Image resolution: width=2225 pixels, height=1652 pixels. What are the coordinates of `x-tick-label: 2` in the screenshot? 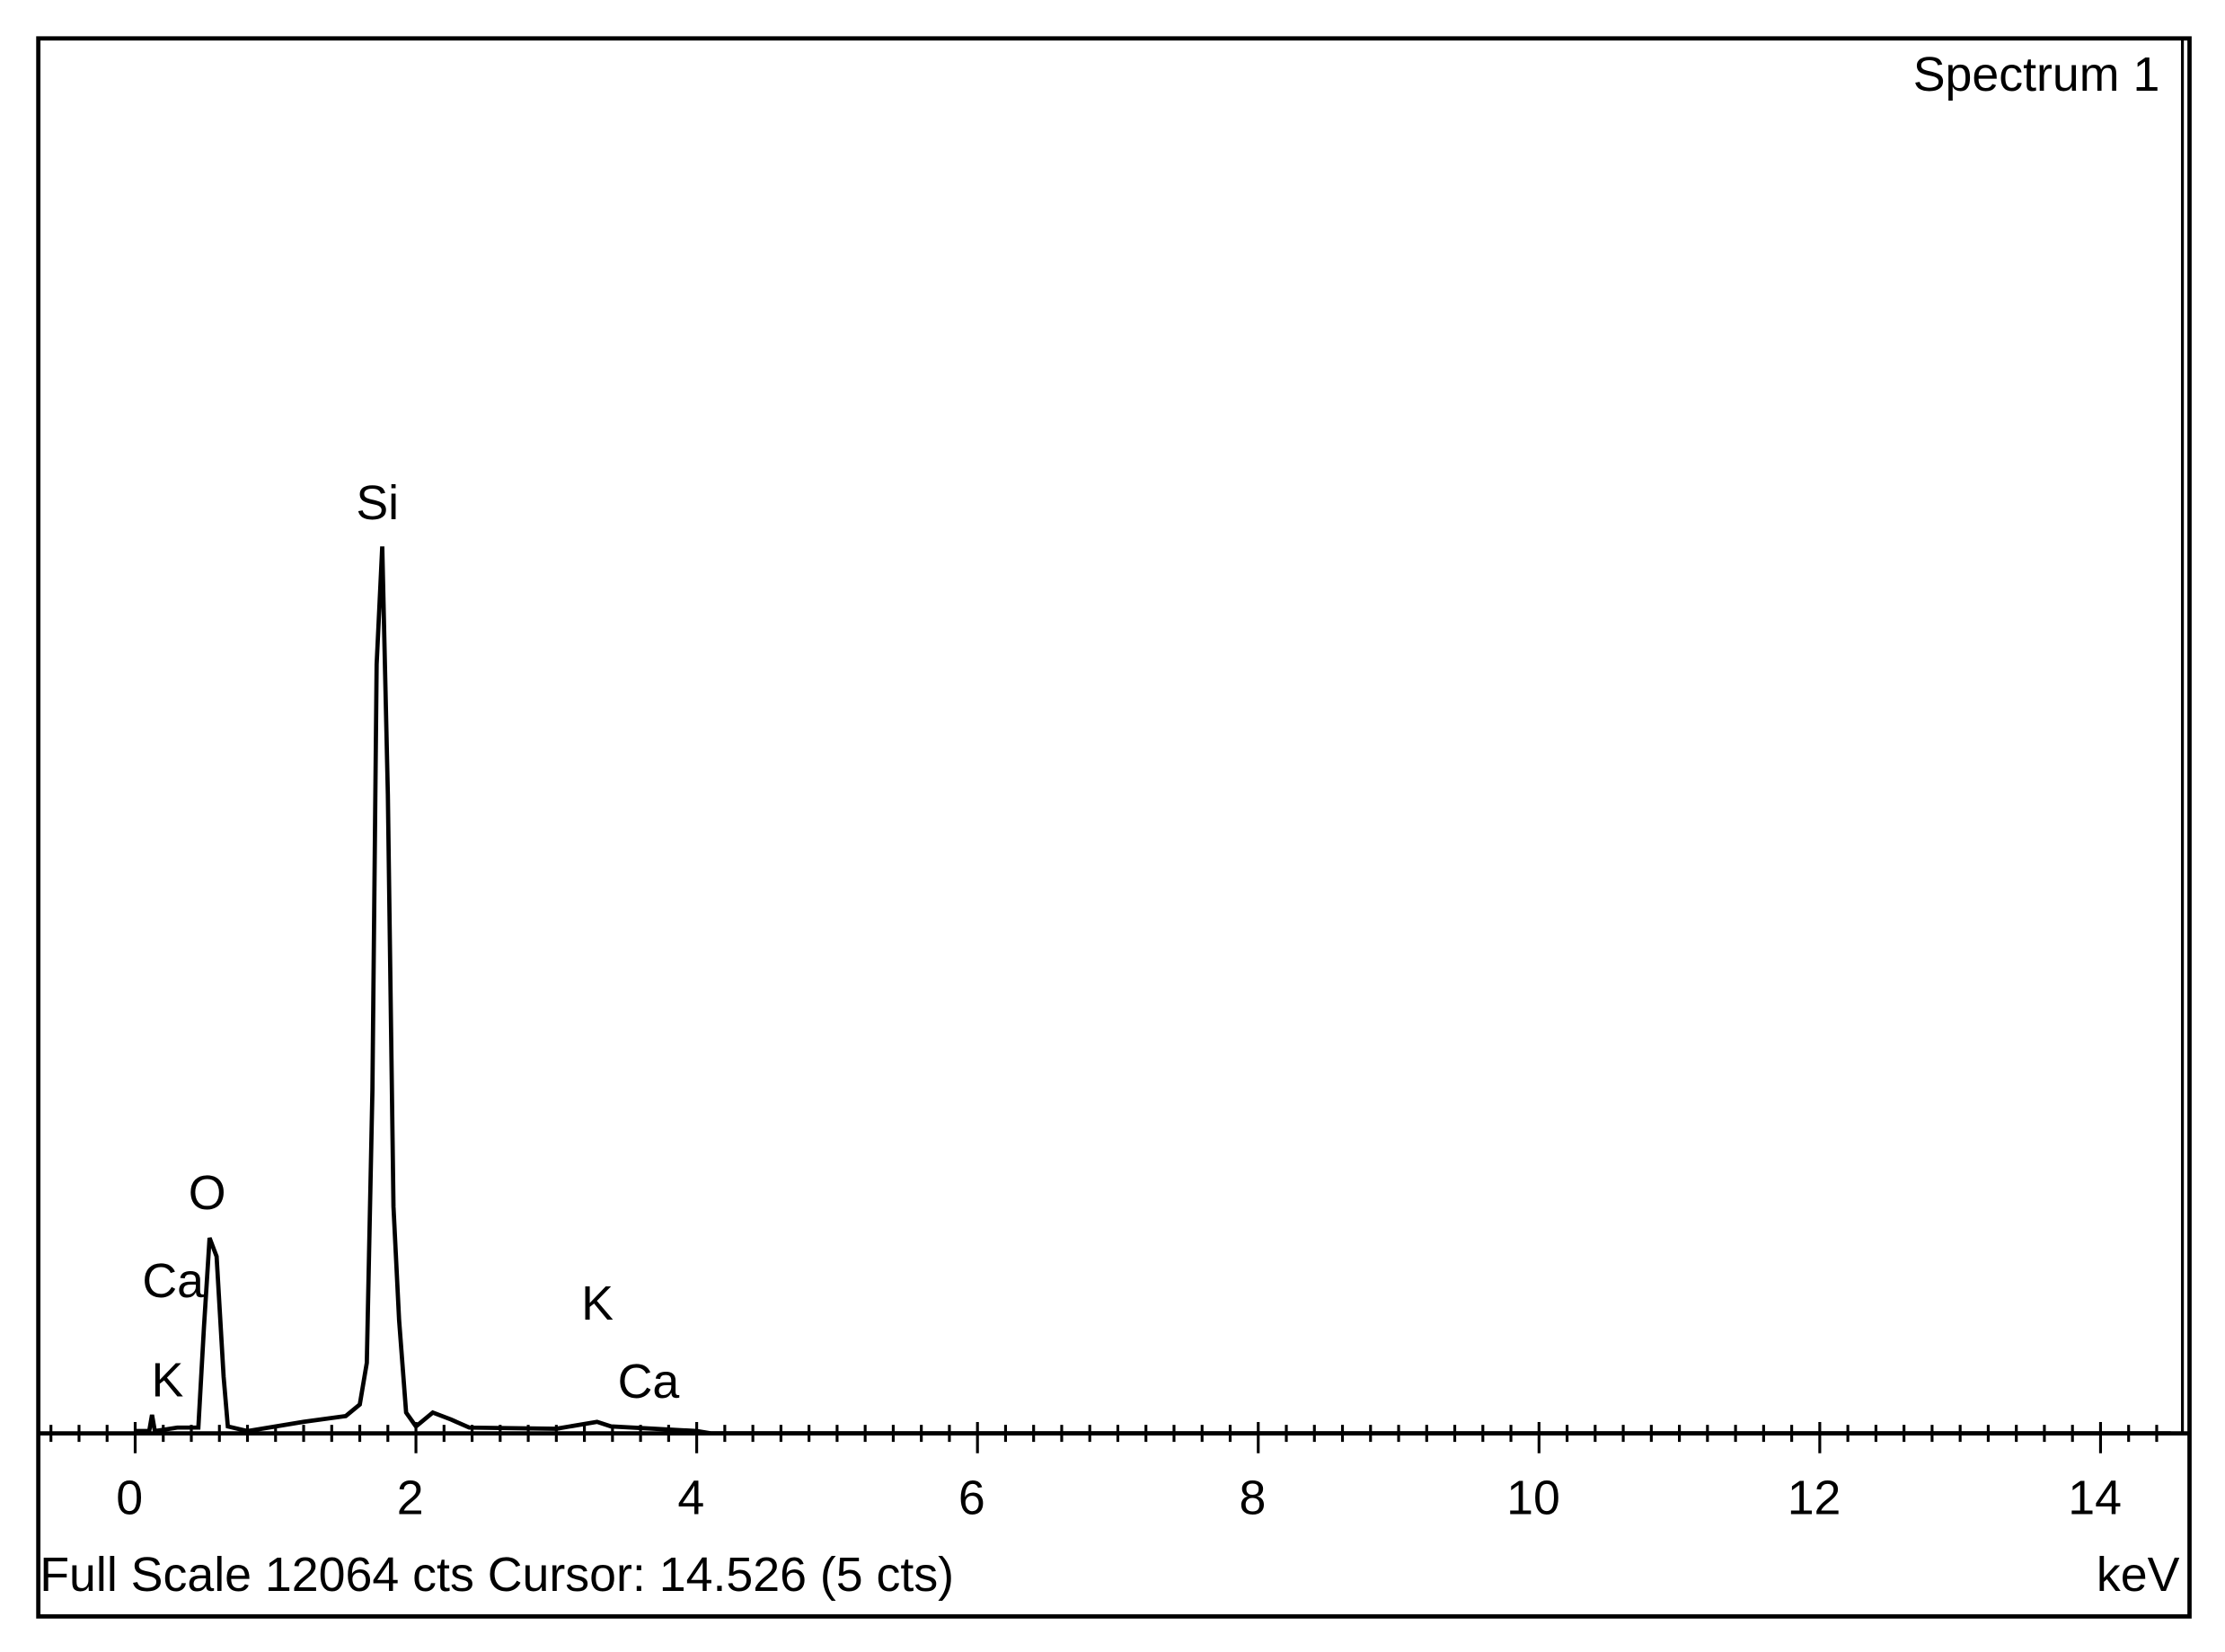 It's located at (410, 1498).